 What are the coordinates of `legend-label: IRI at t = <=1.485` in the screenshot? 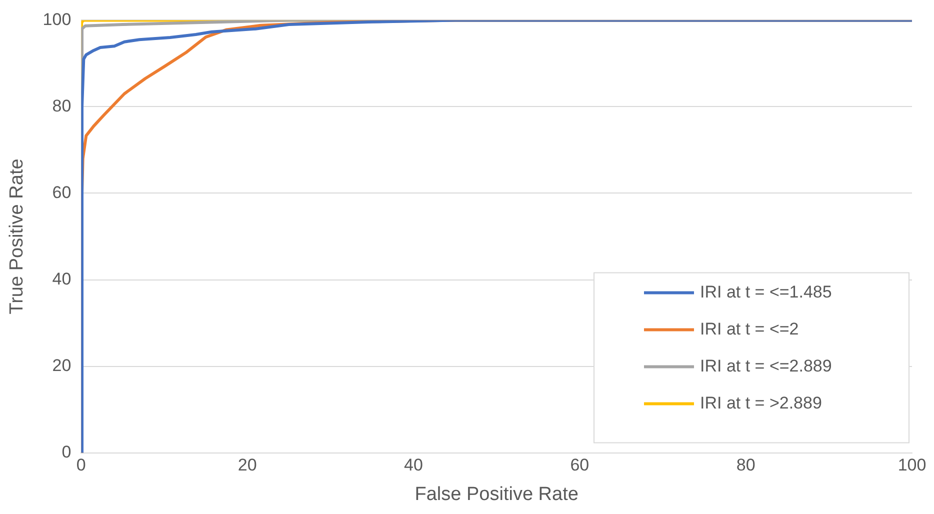 It's located at (766, 292).